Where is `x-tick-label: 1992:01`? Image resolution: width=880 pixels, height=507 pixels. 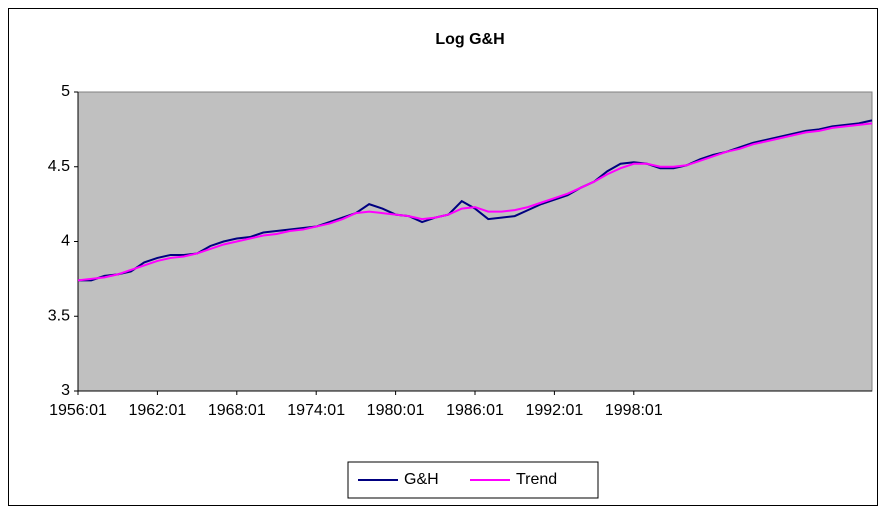
x-tick-label: 1992:01 is located at coordinates (554, 410).